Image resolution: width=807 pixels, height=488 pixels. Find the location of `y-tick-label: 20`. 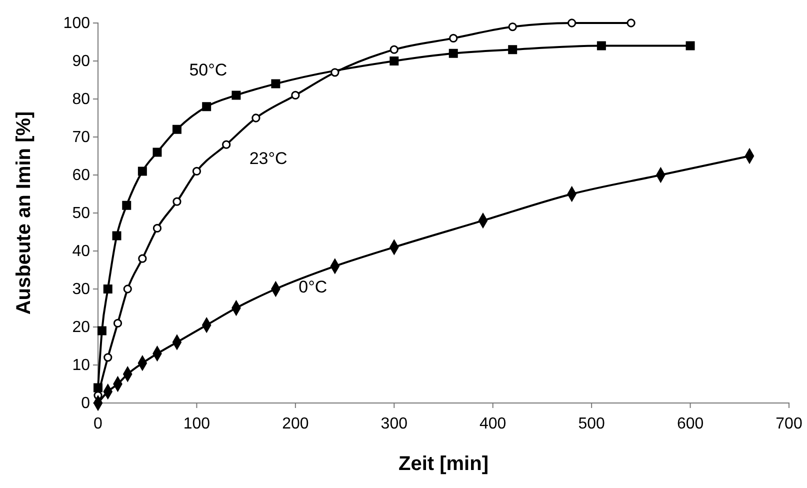

y-tick-label: 20 is located at coordinates (81, 327).